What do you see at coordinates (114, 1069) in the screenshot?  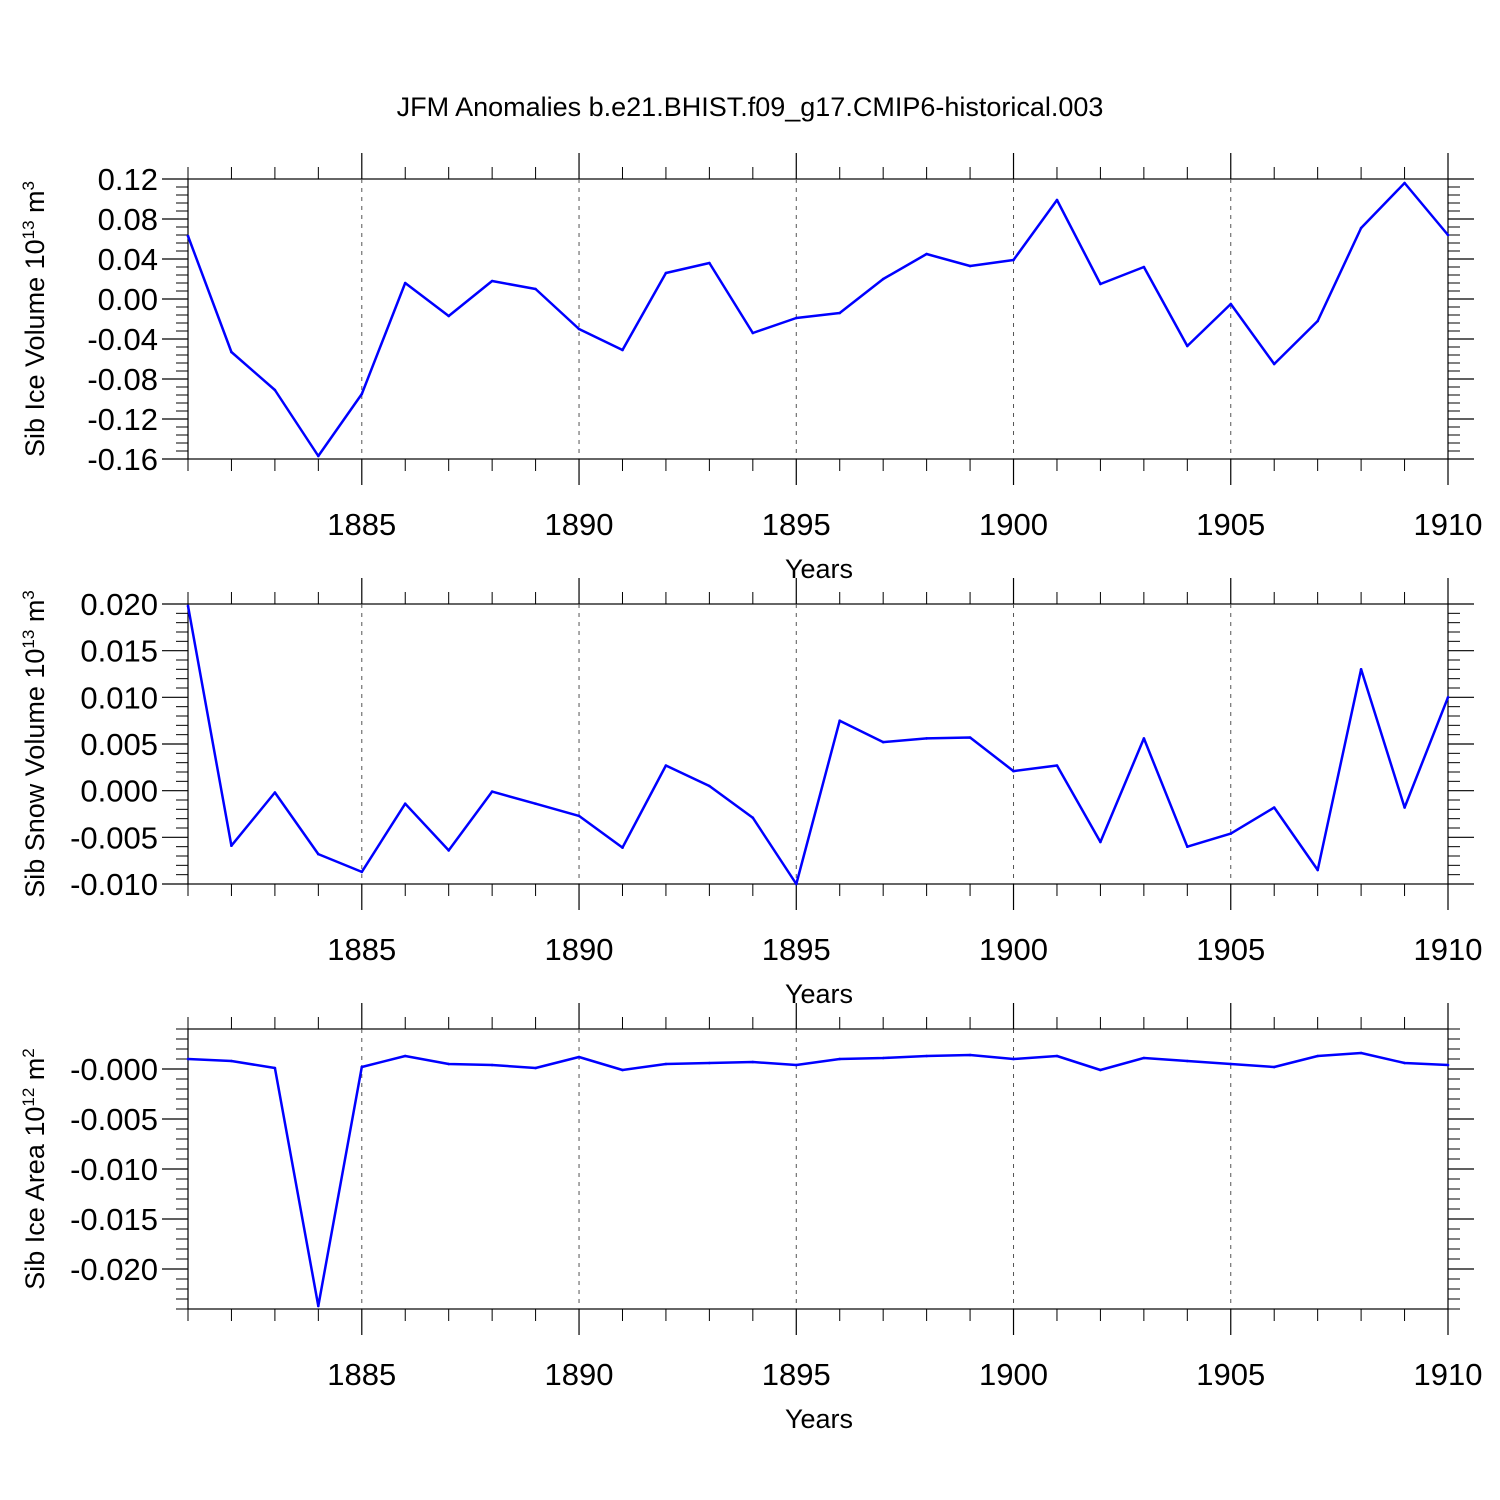 I see `y-tick-label: -0.000` at bounding box center [114, 1069].